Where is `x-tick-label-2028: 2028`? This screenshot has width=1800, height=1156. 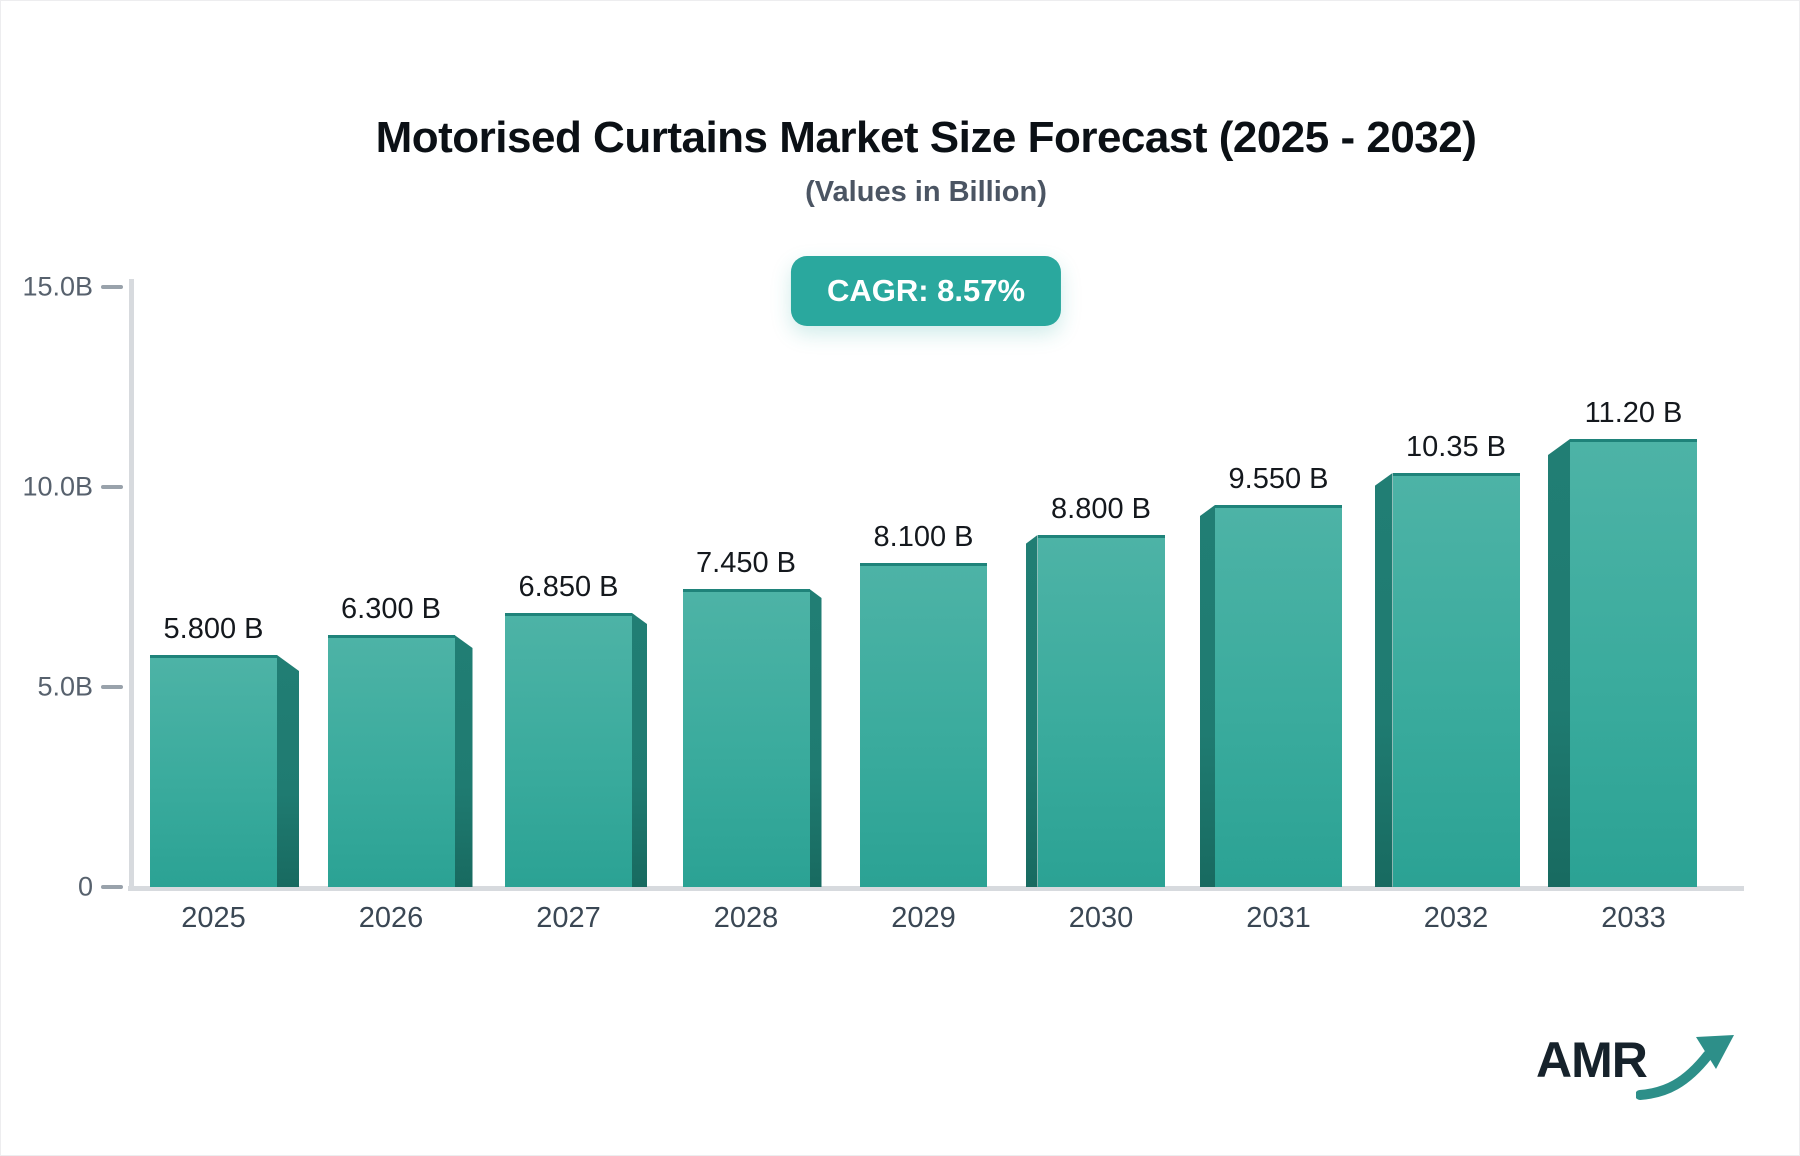 x-tick-label-2028: 2028 is located at coordinates (746, 918).